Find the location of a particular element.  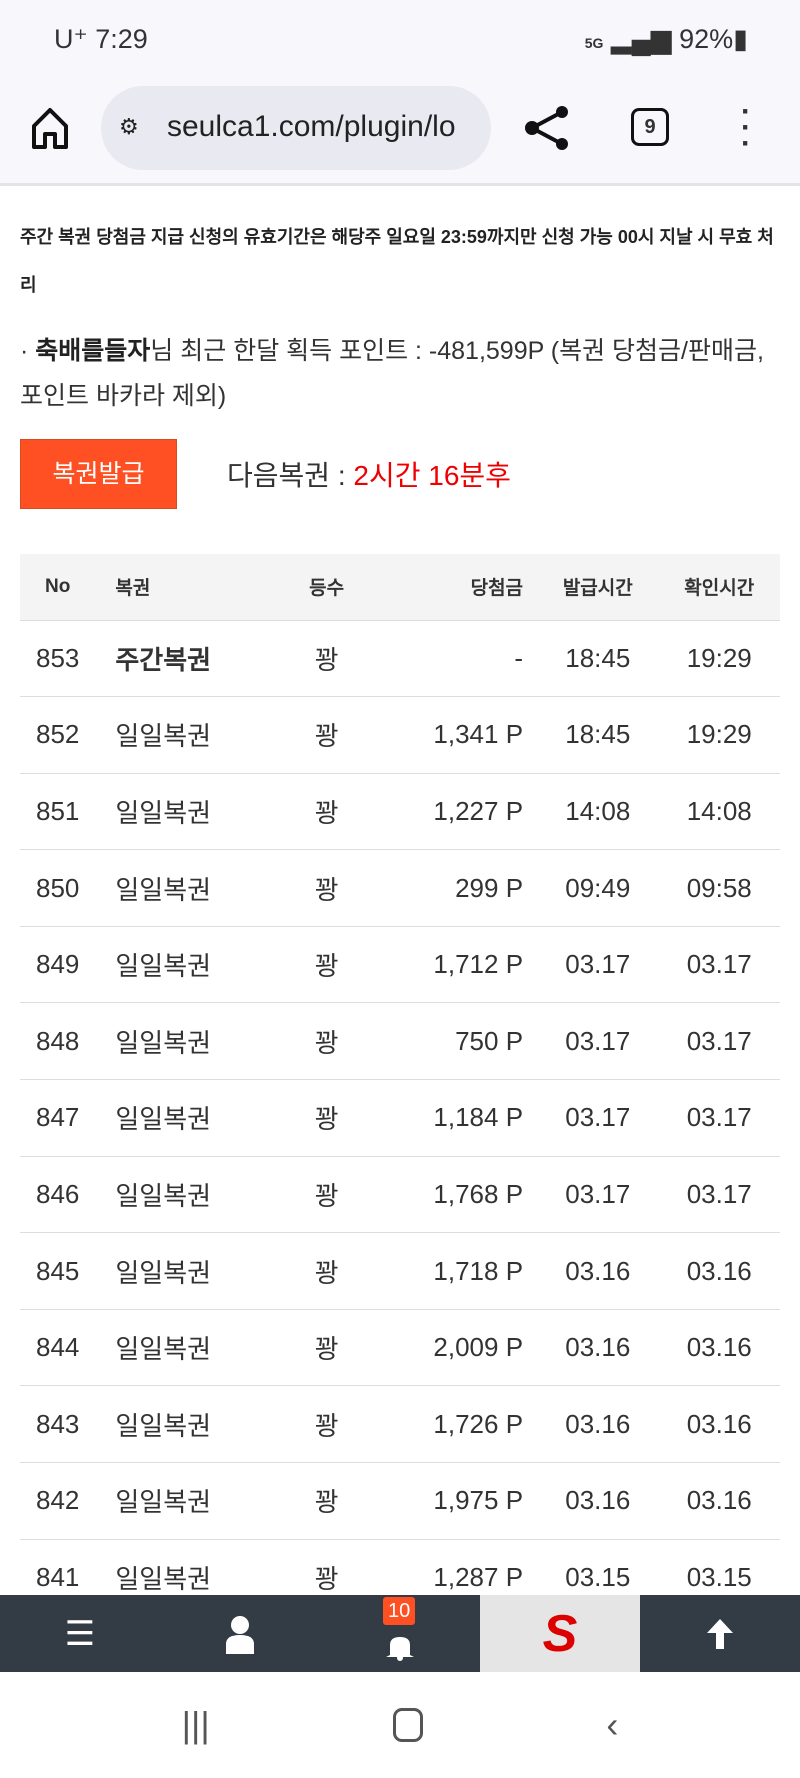

cell-checked: 03.15 is located at coordinates (719, 1567).